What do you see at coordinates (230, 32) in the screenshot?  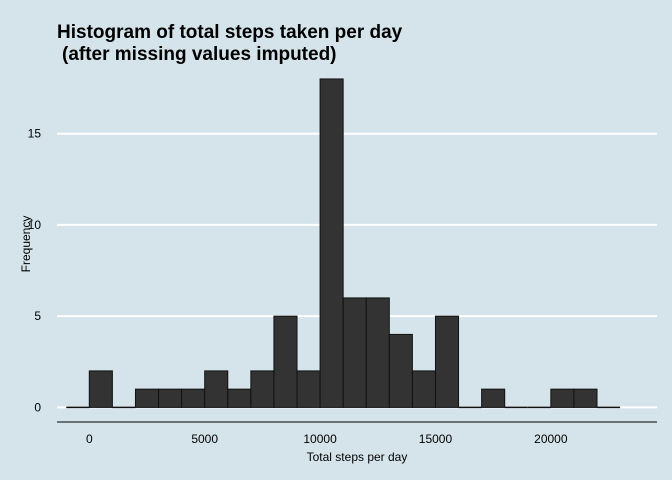 I see `chart-title: Histogram of total steps taken per day` at bounding box center [230, 32].